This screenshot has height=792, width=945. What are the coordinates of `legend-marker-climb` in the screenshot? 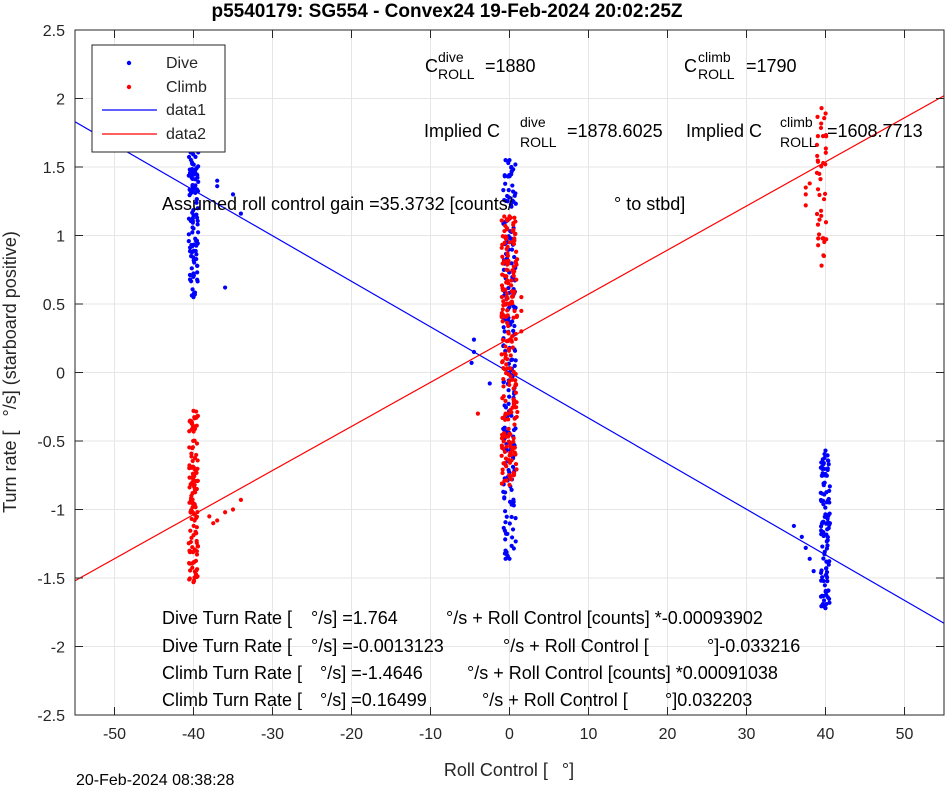 It's located at (129, 87).